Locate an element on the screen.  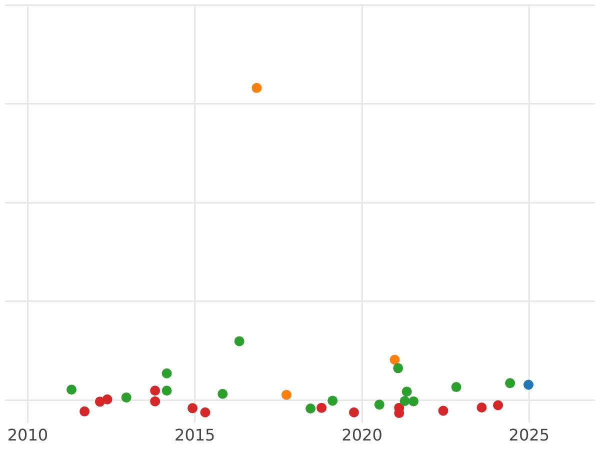
x-tick-label: 2020 is located at coordinates (362, 435).